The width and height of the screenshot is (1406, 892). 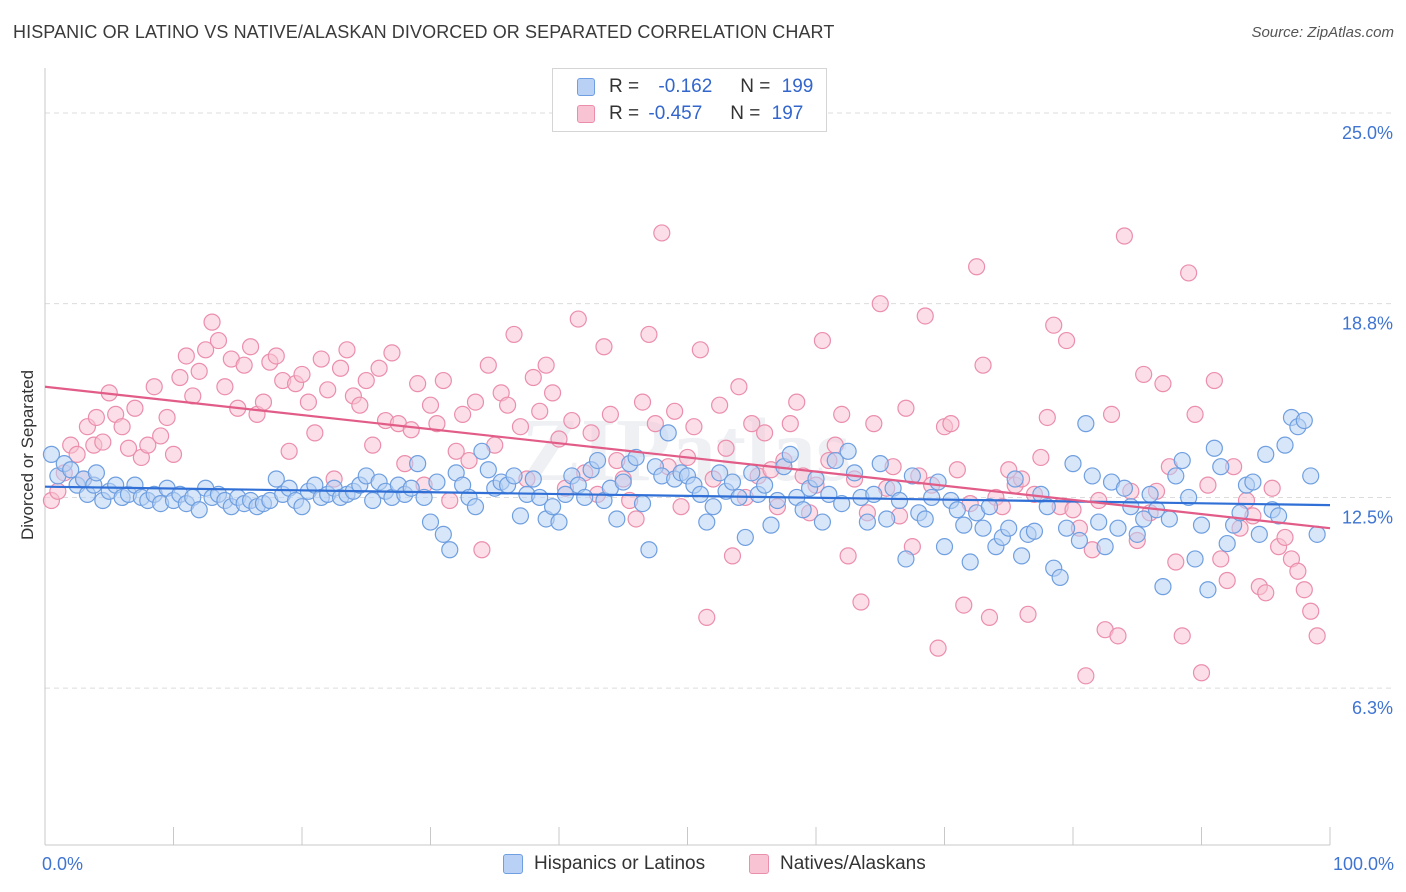 I want to click on legend-n-value: 199, so click(x=797, y=86).